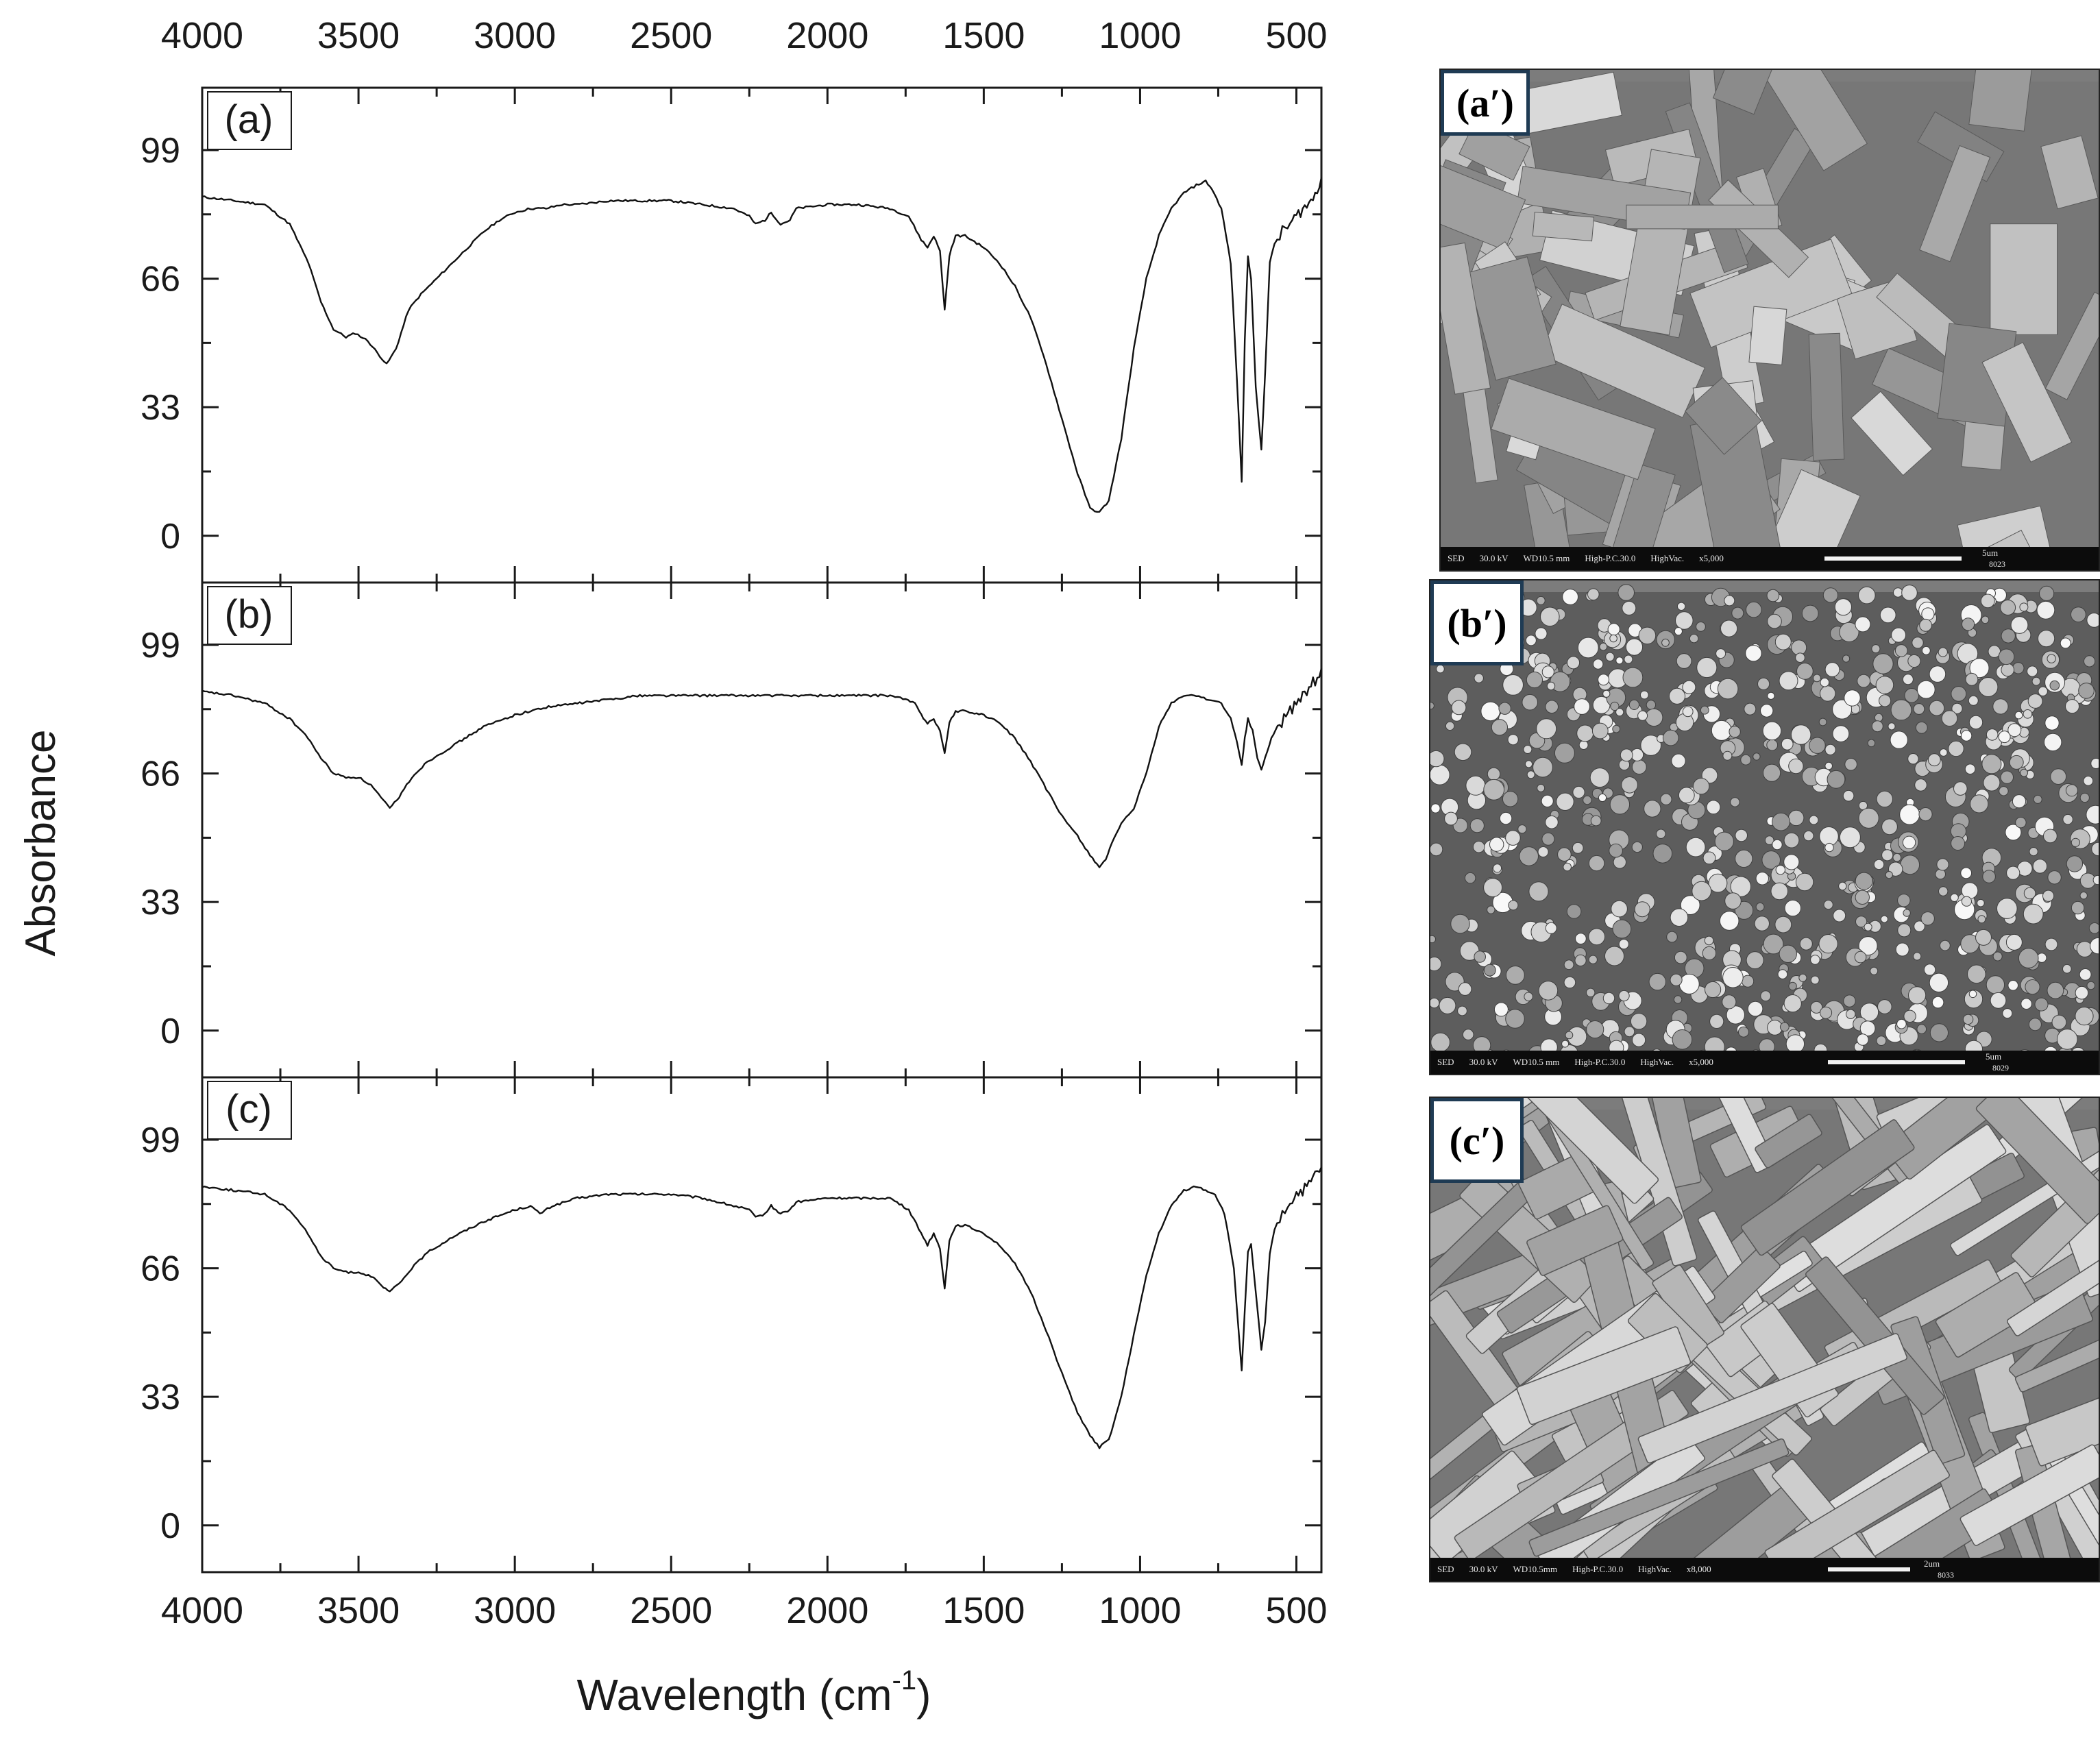 Image resolution: width=2100 pixels, height=1738 pixels. Describe the element at coordinates (358, 35) in the screenshot. I see `x-tick-label-top: 3500` at that location.